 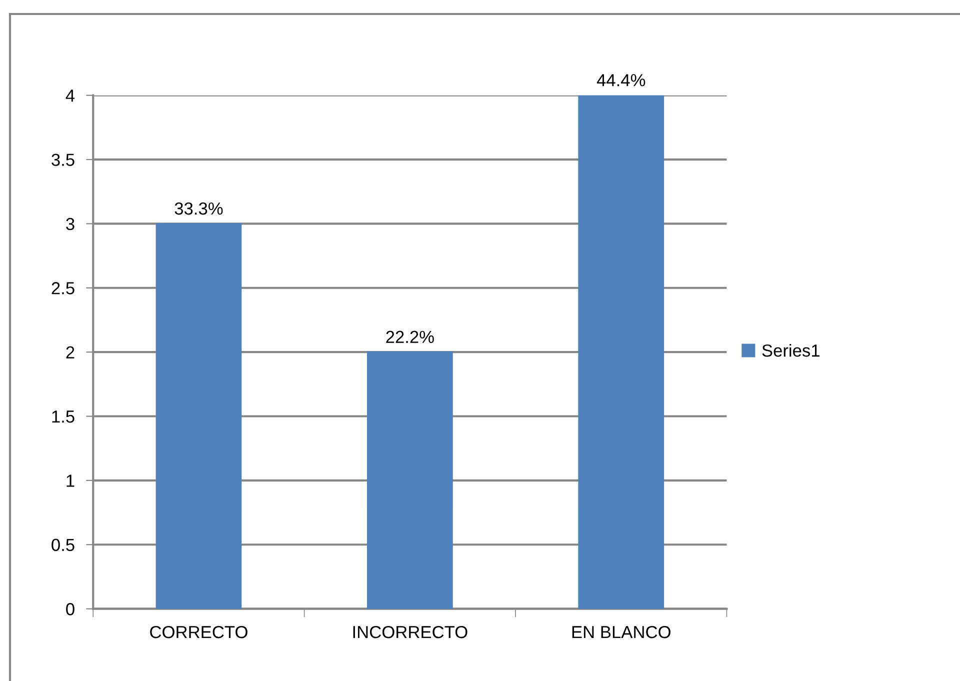 What do you see at coordinates (70, 609) in the screenshot?
I see `y-tick-label: 0` at bounding box center [70, 609].